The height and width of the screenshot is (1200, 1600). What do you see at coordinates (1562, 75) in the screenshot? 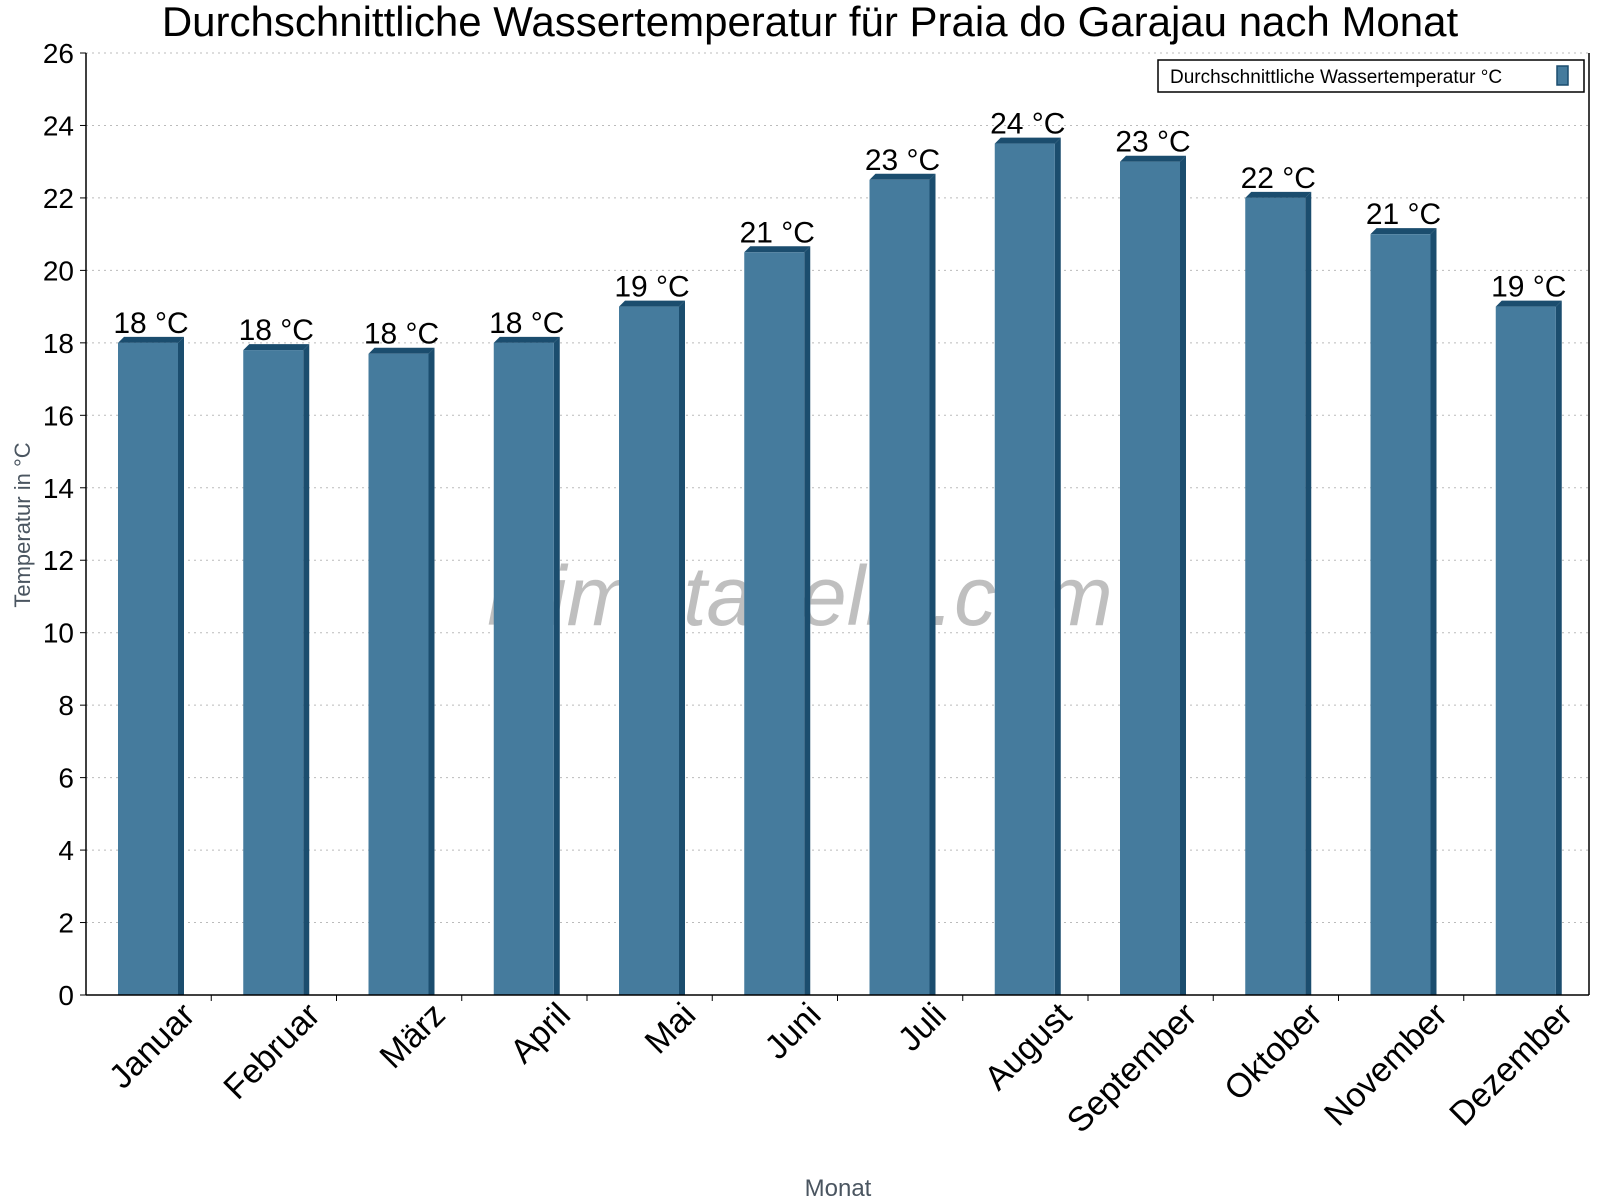
I see `legend-swatch` at bounding box center [1562, 75].